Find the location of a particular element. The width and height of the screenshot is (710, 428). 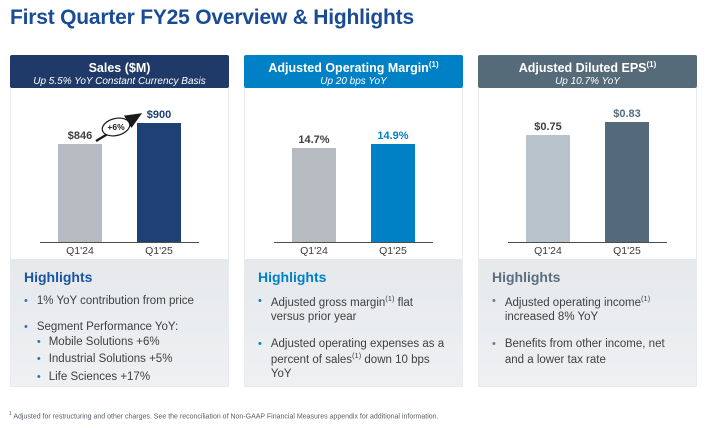

eps-axis-label-q124: Q1'24 is located at coordinates (548, 251).